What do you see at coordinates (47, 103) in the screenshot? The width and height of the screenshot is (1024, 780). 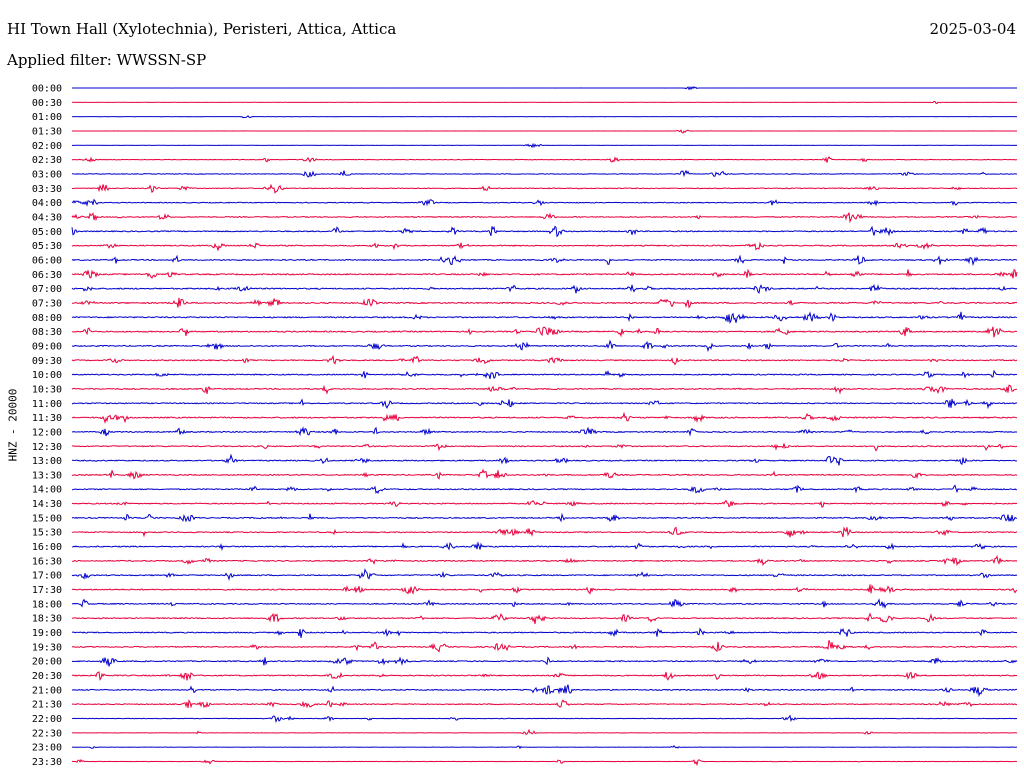 I see `row-time-label: 00:30` at bounding box center [47, 103].